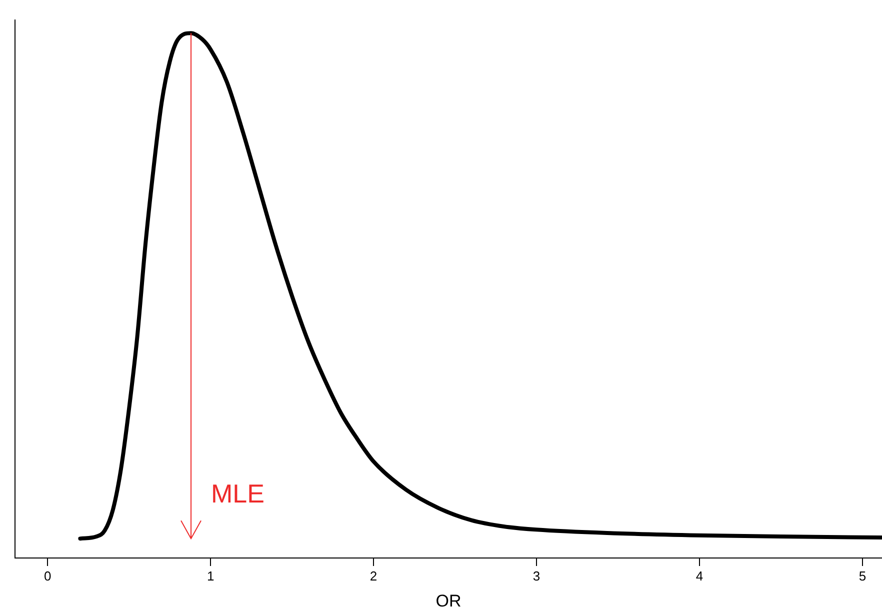 This screenshot has height=616, width=882. I want to click on x-tick-label: 4, so click(700, 576).